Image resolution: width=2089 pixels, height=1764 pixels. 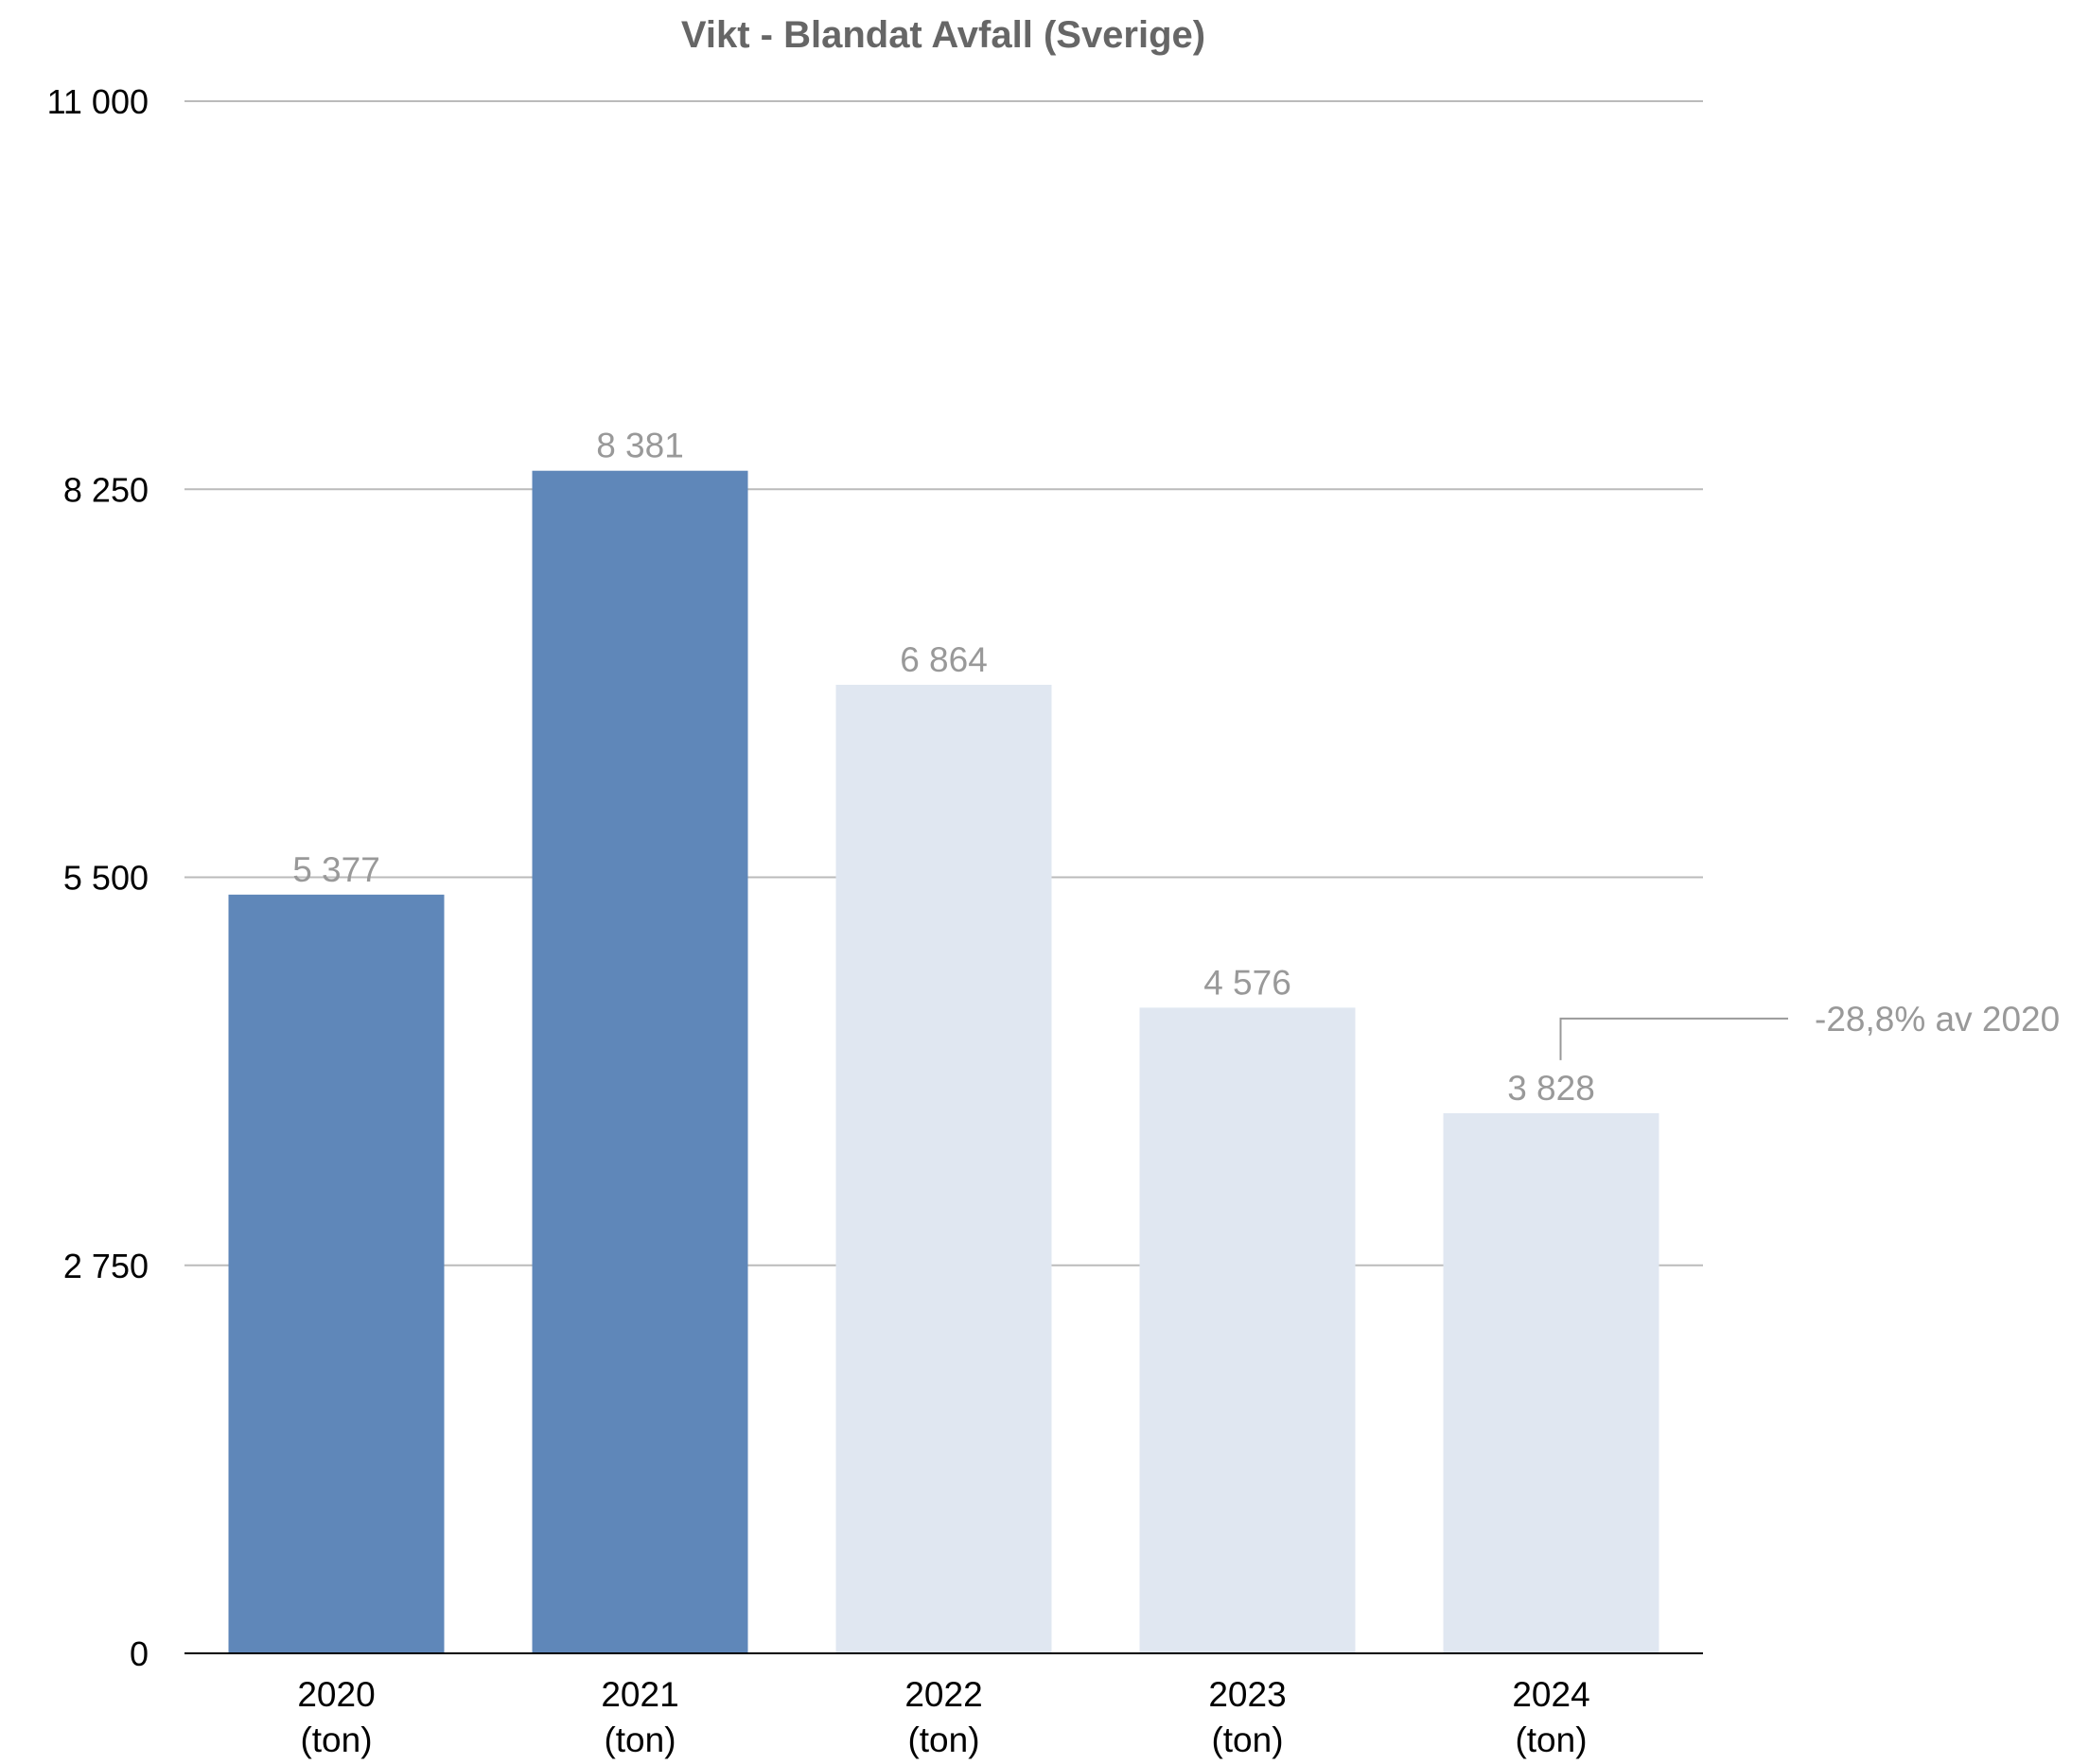 What do you see at coordinates (1937, 1019) in the screenshot?
I see `annotation-text: -28,8% av 2020` at bounding box center [1937, 1019].